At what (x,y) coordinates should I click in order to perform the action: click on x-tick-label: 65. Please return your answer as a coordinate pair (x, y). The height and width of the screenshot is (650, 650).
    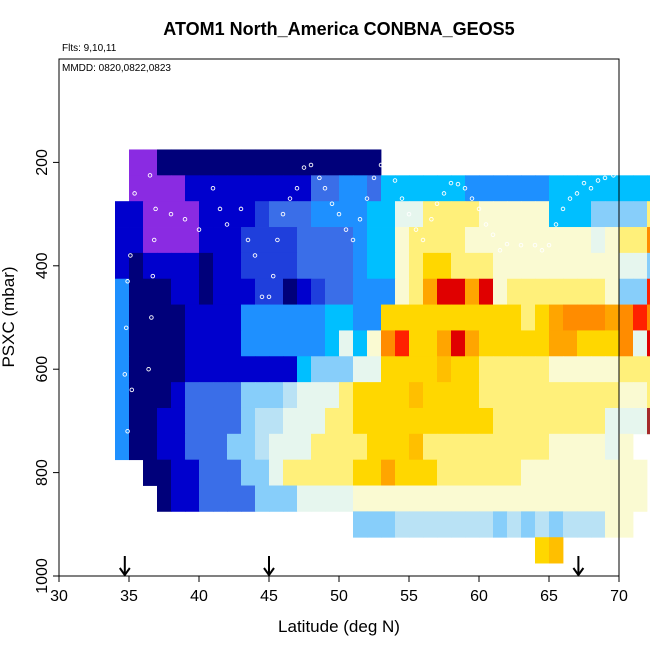
    Looking at the image, I should click on (549, 596).